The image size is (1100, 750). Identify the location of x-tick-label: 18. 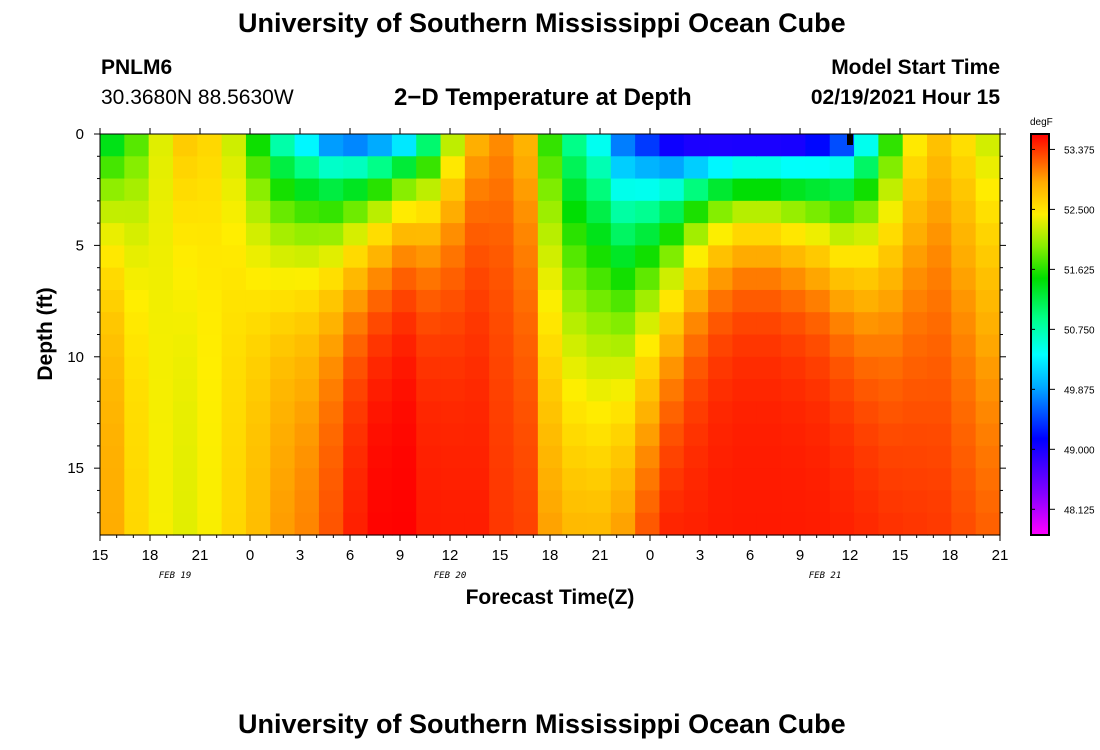
(150, 555).